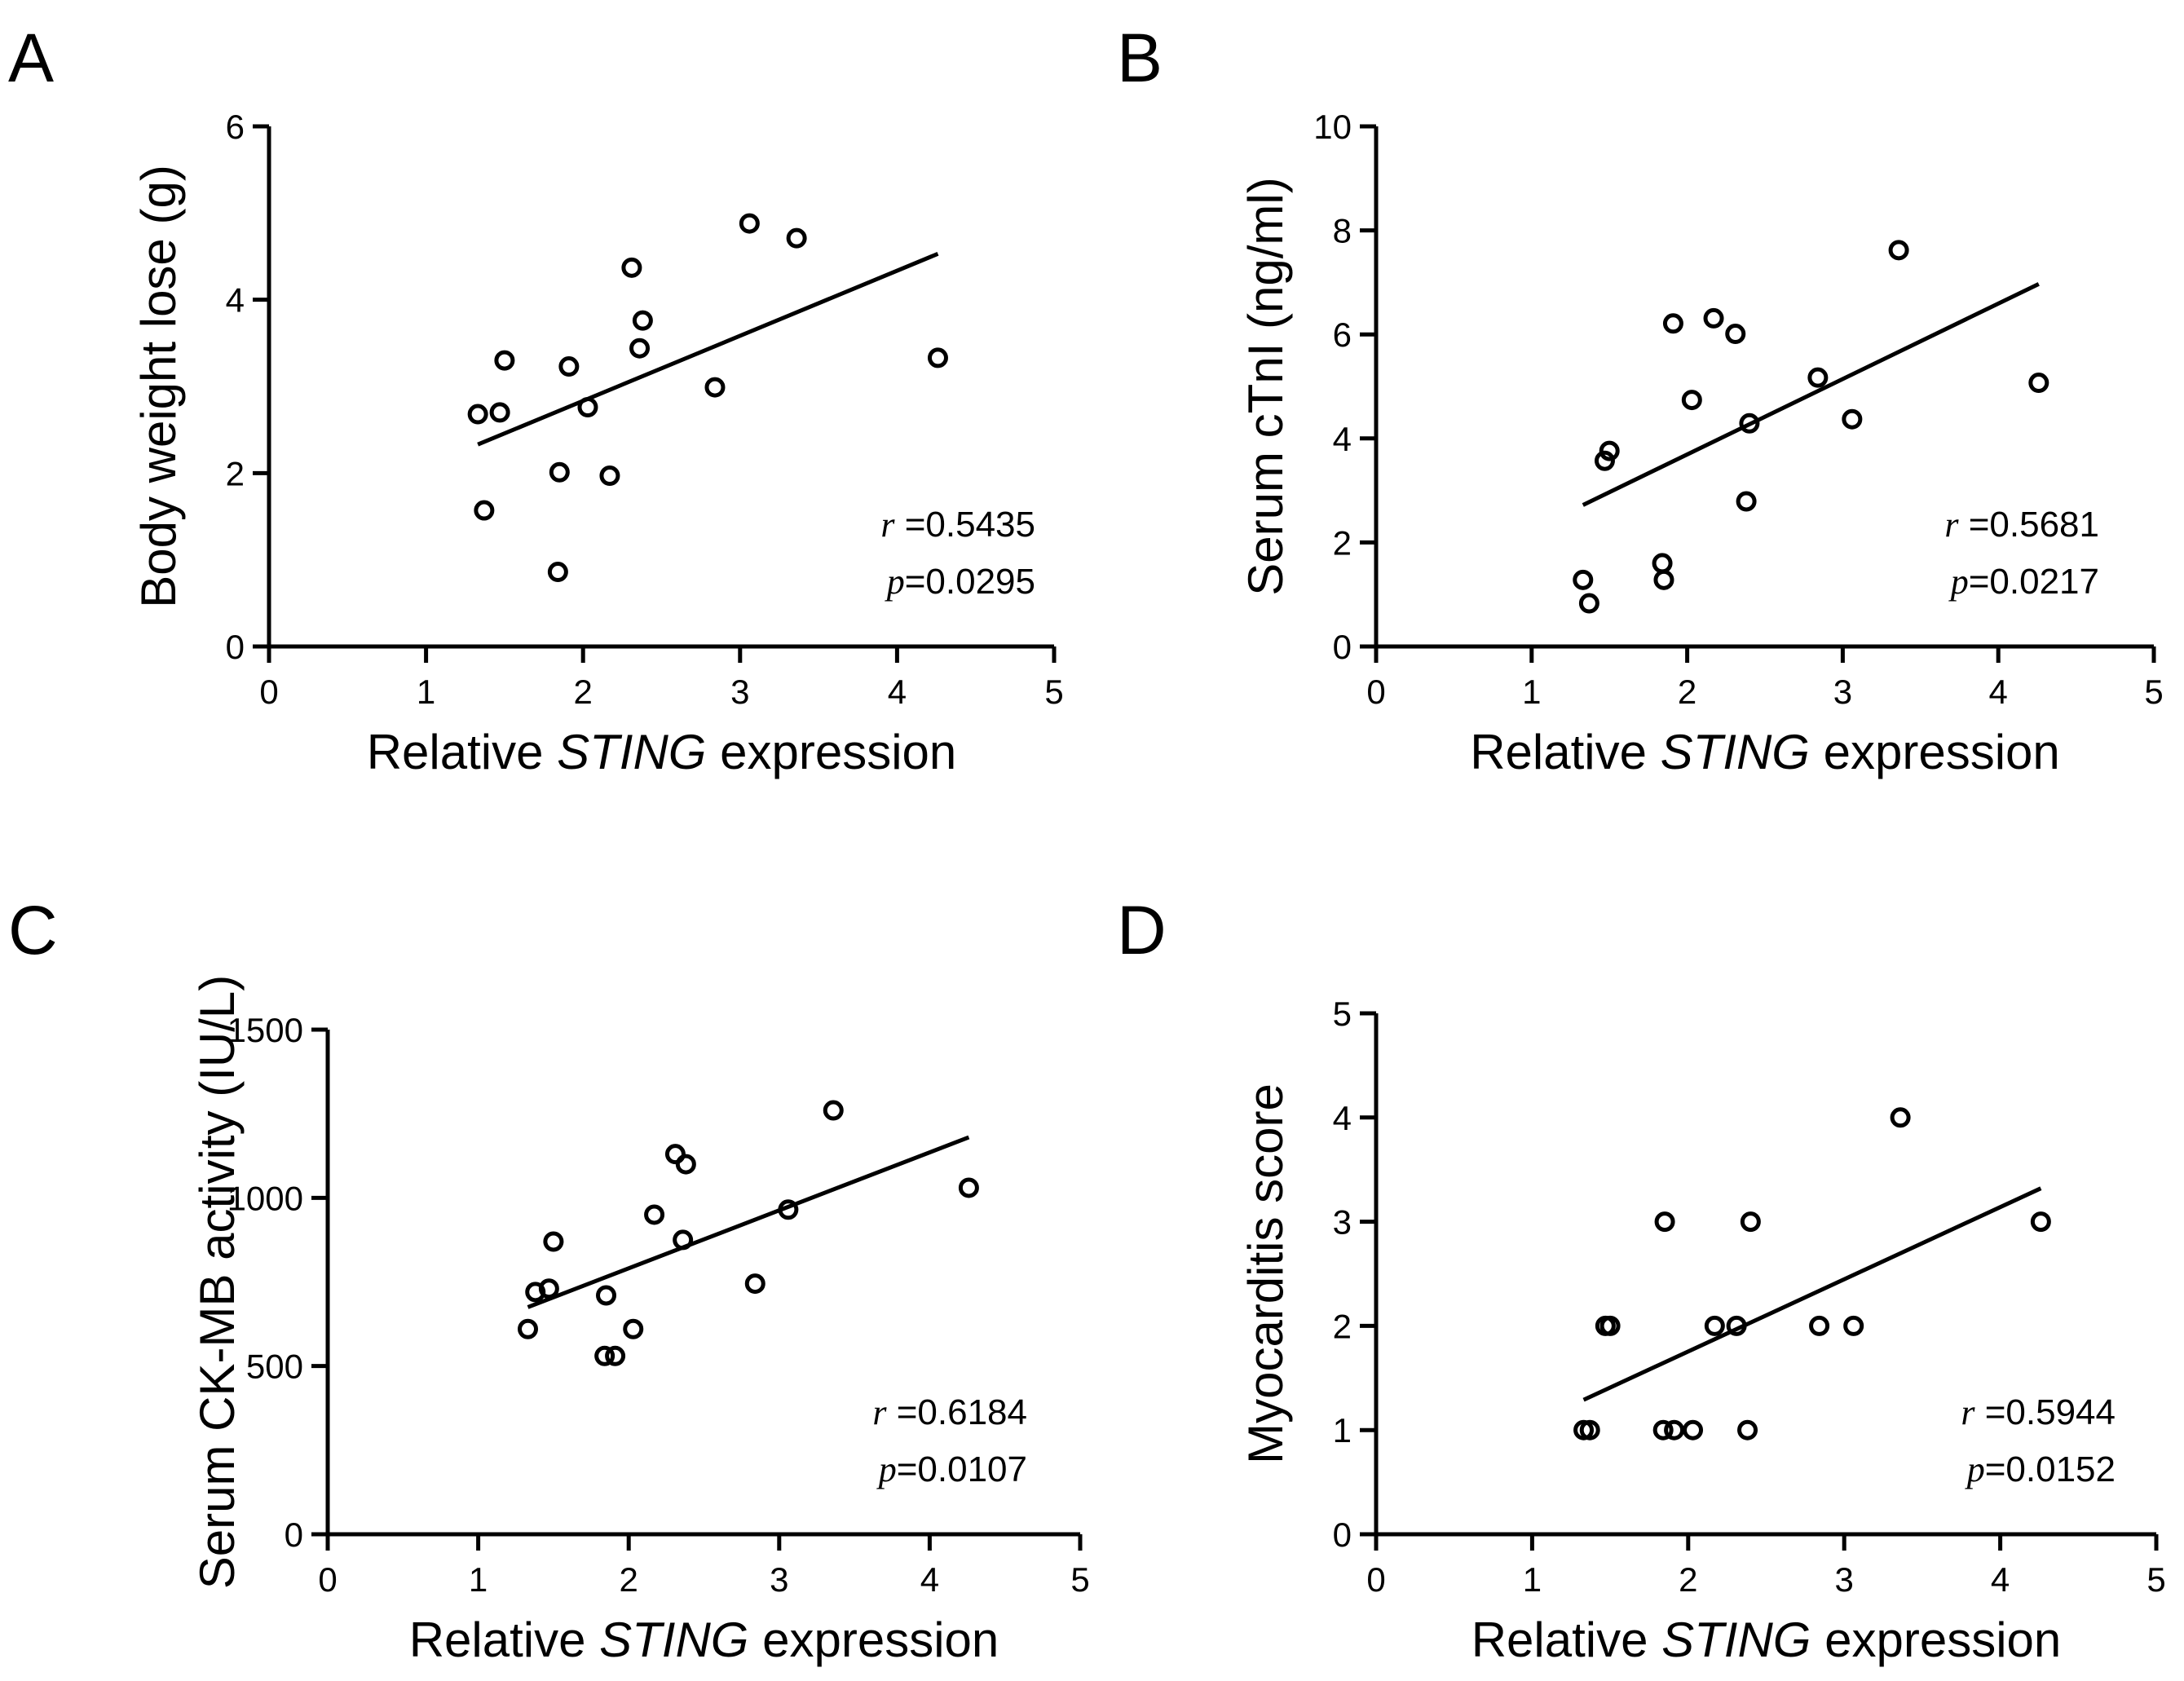  I want to click on panel-b-x-tick-label: 0, so click(1376, 692).